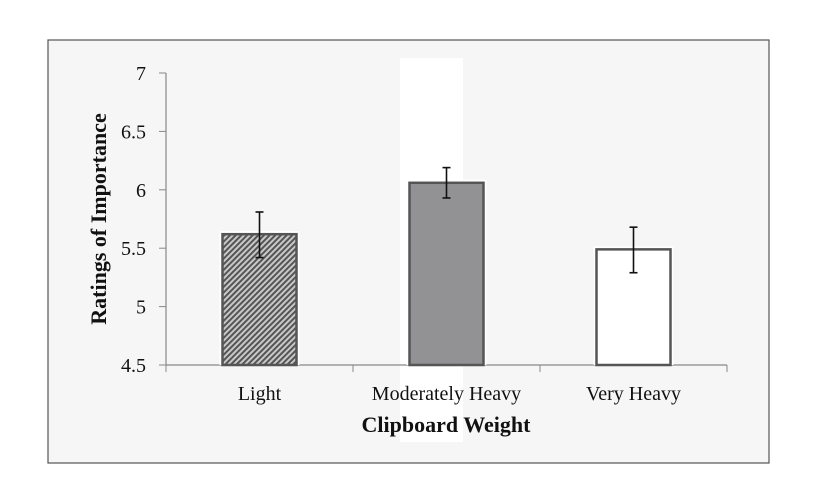 Image resolution: width=820 pixels, height=503 pixels. Describe the element at coordinates (98, 219) in the screenshot. I see `y-axis-label: Ratings of Importance` at that location.